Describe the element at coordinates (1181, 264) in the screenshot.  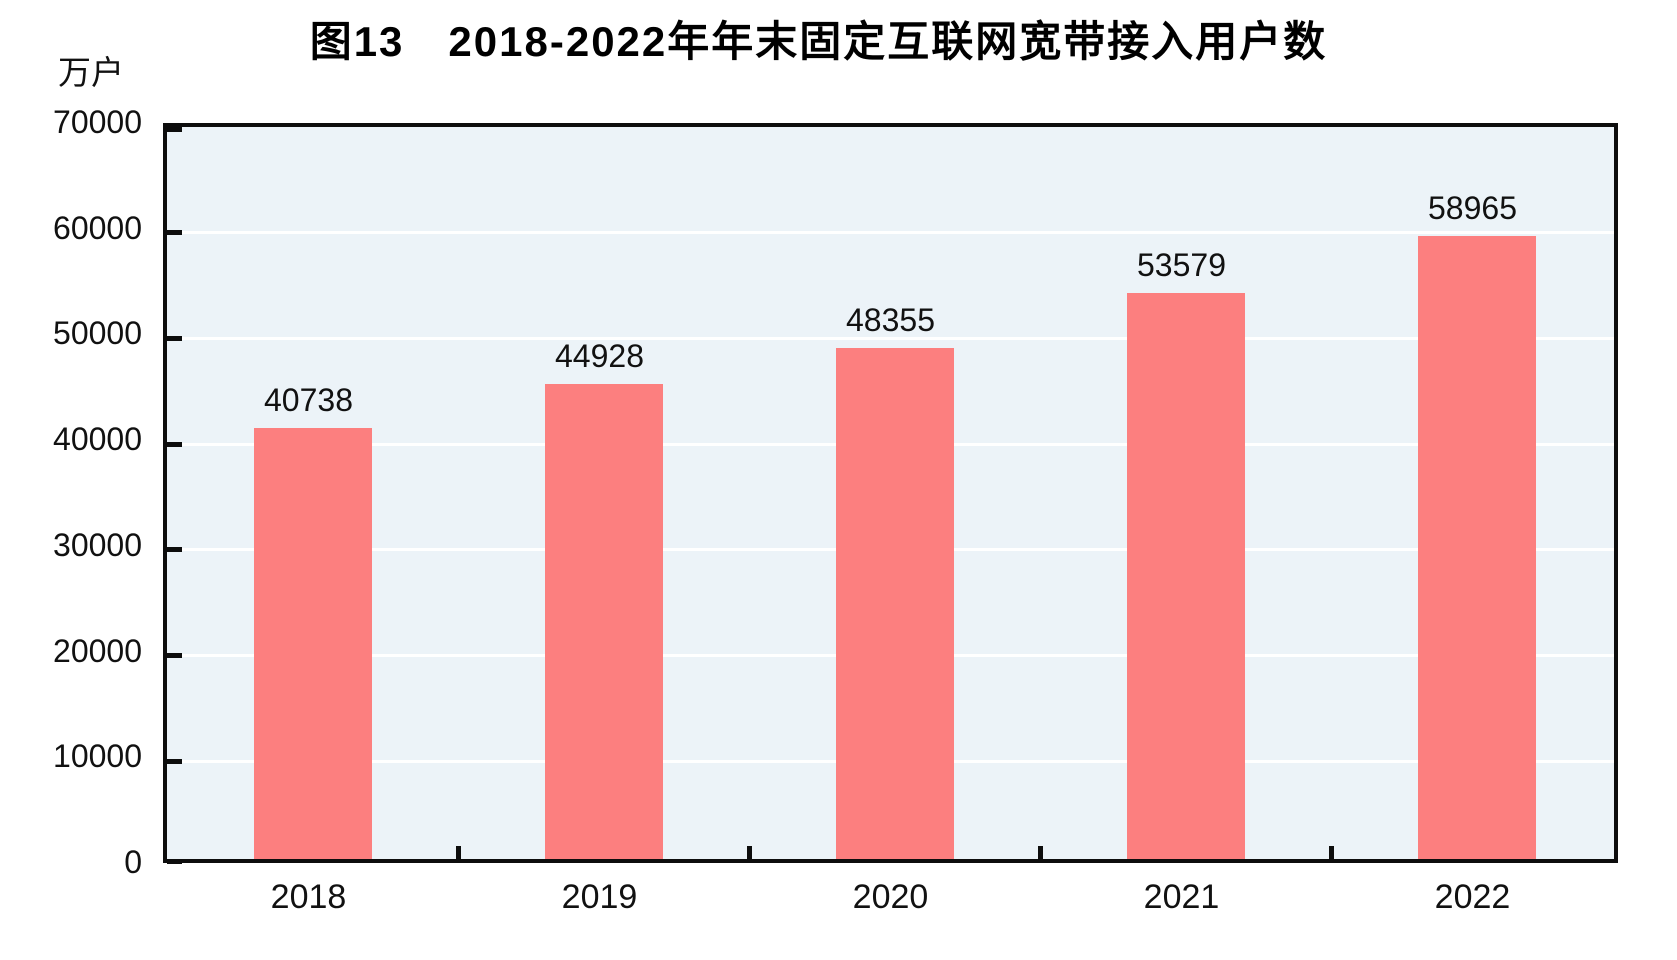
I see `bar-value-label-2021: 53579` at that location.